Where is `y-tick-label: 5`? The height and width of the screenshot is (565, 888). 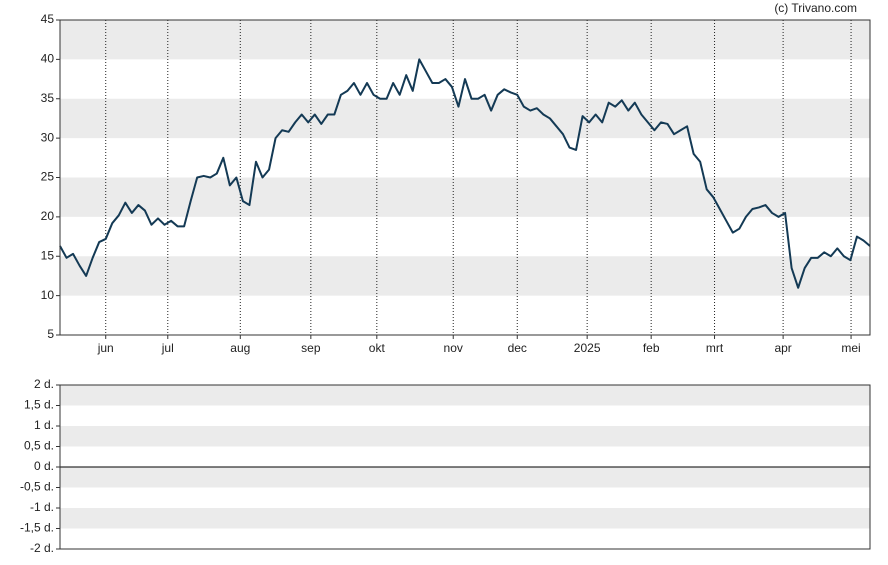
y-tick-label: 5 is located at coordinates (50, 334).